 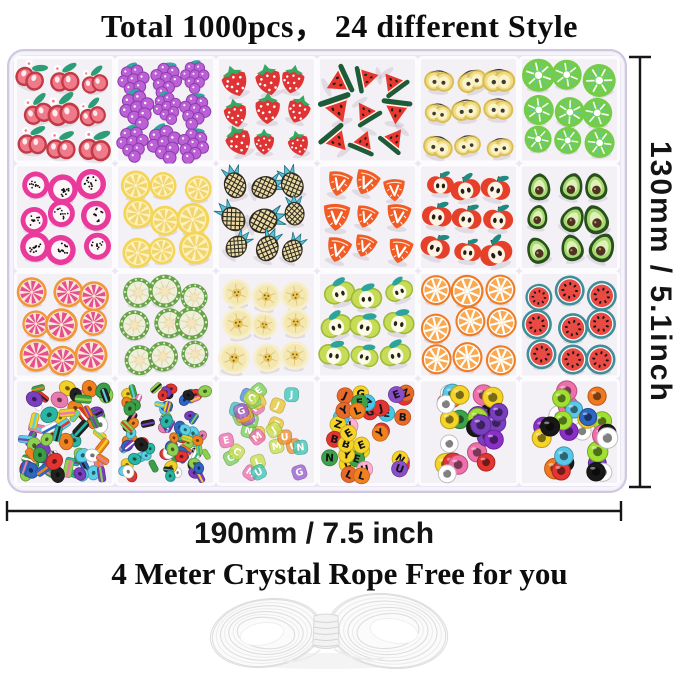 I want to click on cell-yellow-apple-beads, so click(x=468, y=110).